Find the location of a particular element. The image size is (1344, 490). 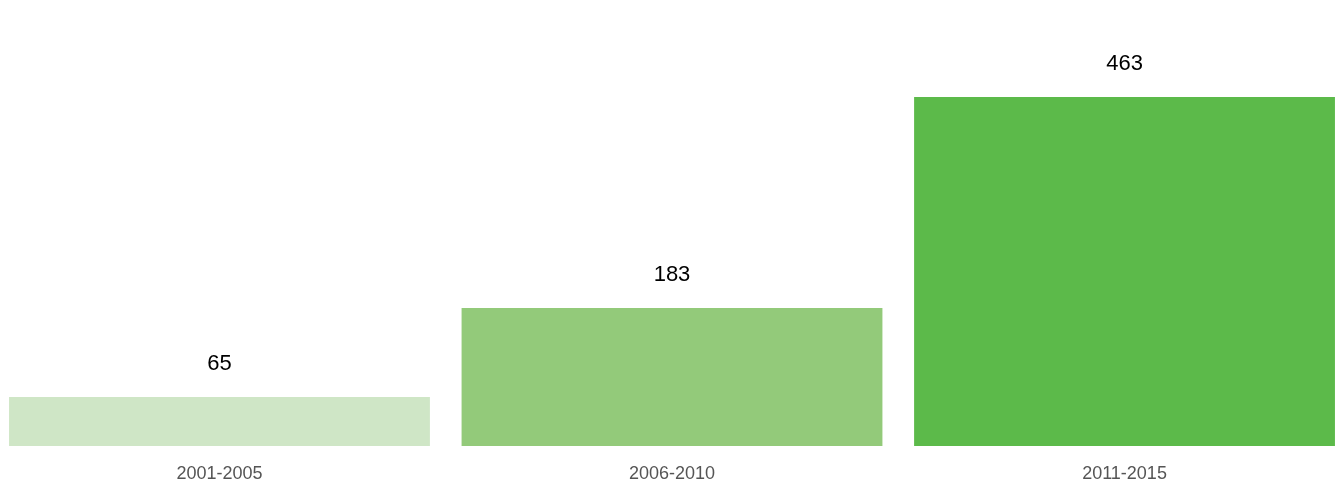

x-tick-label: 2001-2005 is located at coordinates (219, 472).